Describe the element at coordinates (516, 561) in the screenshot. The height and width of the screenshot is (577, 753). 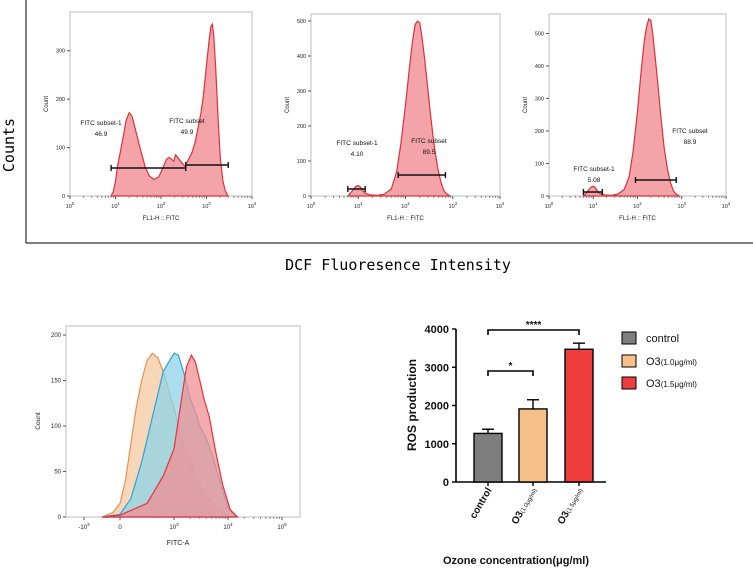
I see `x-axis-title: Ozone concentration(μg/ml)` at that location.